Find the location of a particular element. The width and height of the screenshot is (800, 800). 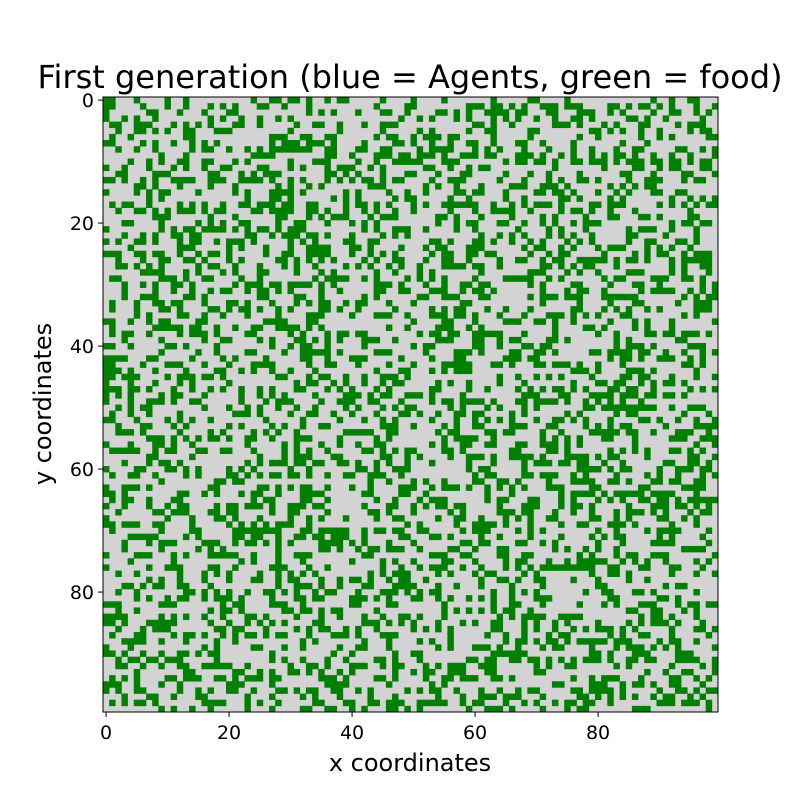

x-axis-label: x coordinates is located at coordinates (410, 763).